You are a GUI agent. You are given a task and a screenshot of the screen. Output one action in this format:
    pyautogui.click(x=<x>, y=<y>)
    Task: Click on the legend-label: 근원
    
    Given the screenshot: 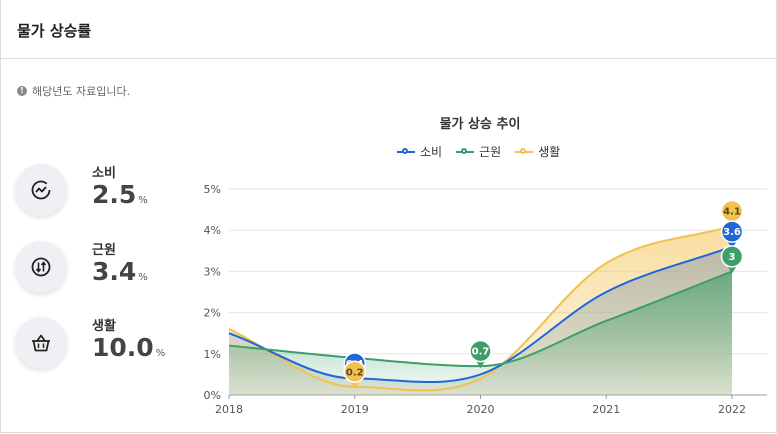 What is the action you would take?
    pyautogui.click(x=490, y=152)
    